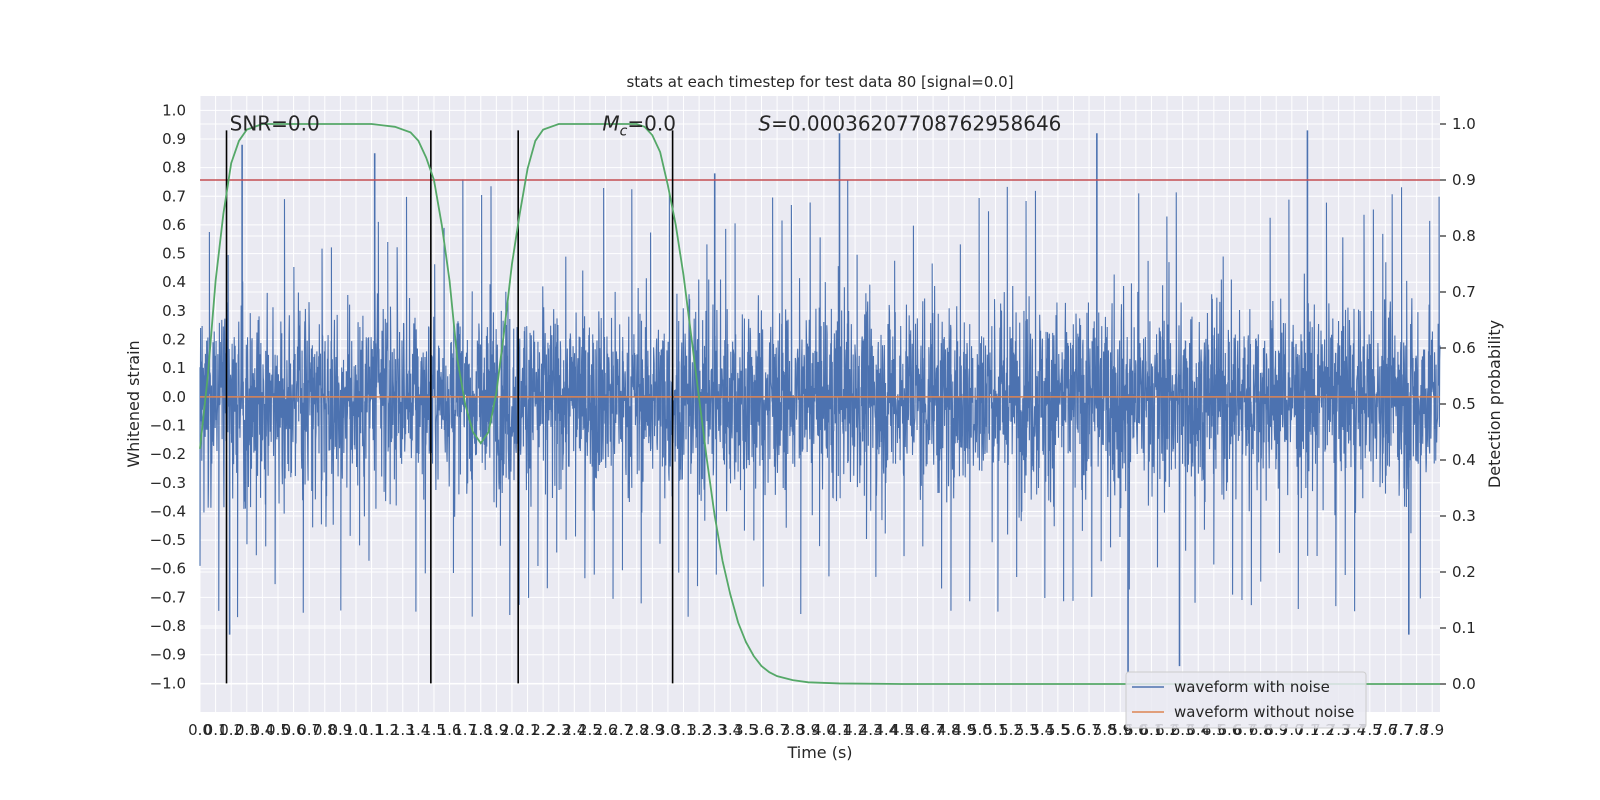 The height and width of the screenshot is (800, 1600). I want to click on x-tick-label: 3.7, so click(777, 730).